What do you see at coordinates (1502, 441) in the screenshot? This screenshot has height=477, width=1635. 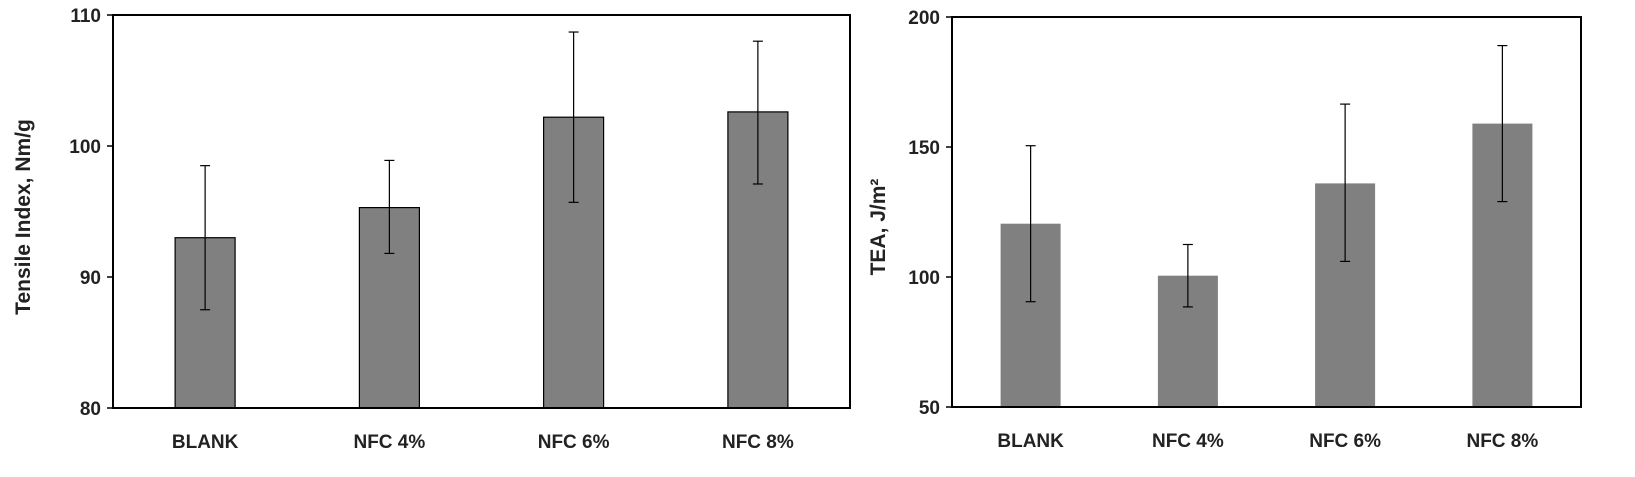 I see `tea-x-category-label-3: NFC 8%` at bounding box center [1502, 441].